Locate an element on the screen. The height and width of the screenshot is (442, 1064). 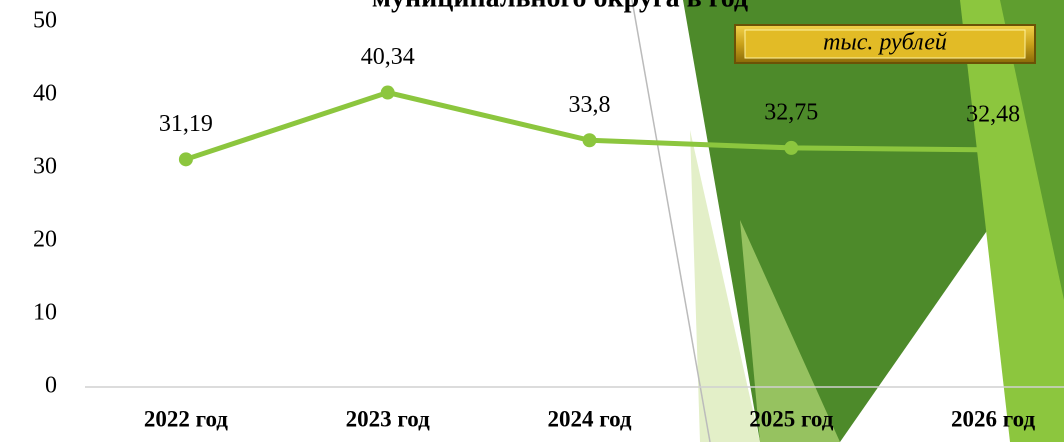
y-tick-label: 10 is located at coordinates (45, 313).